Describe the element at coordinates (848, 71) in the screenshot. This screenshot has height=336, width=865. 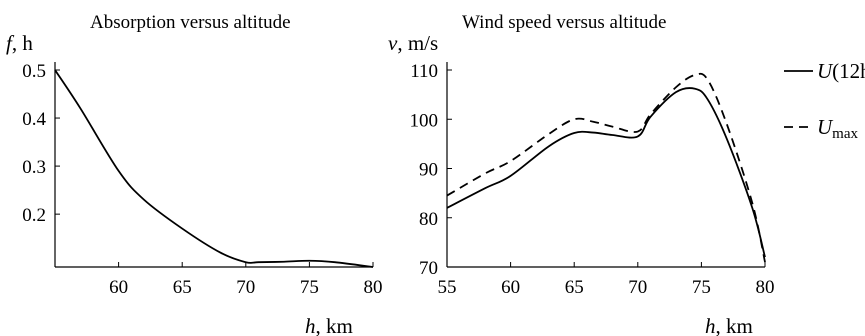
I see `legend-u12h-rest: (12h)` at that location.